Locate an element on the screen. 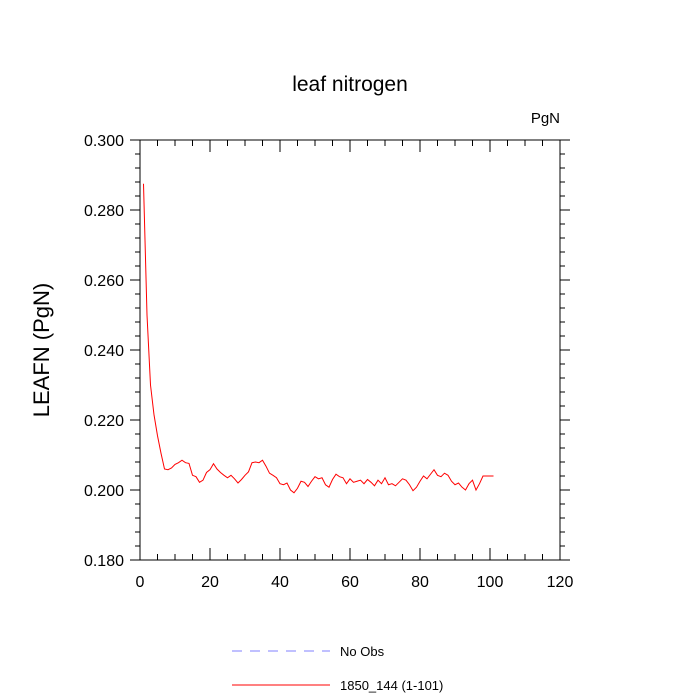 The image size is (700, 700). legend-label-1850-144: 1850_144 (1-101) is located at coordinates (391, 685).